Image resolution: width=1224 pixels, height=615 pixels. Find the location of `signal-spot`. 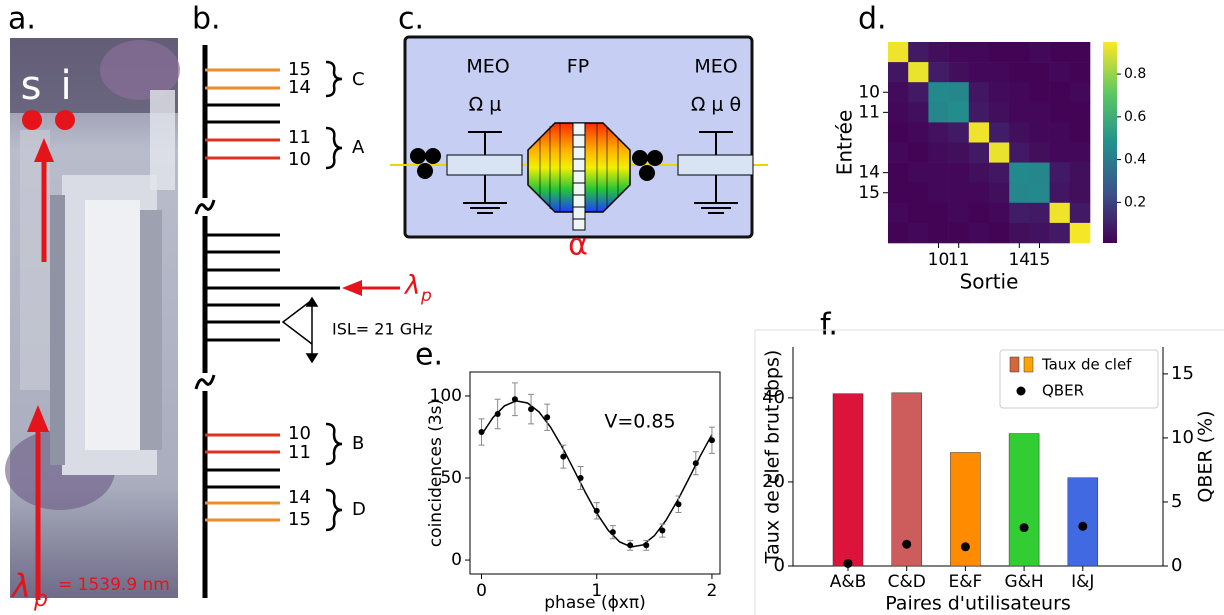

signal-spot is located at coordinates (32, 120).